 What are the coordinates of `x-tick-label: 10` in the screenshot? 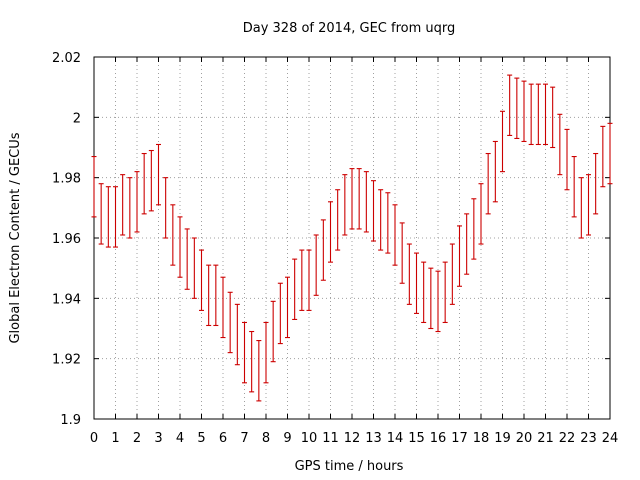 It's located at (309, 438).